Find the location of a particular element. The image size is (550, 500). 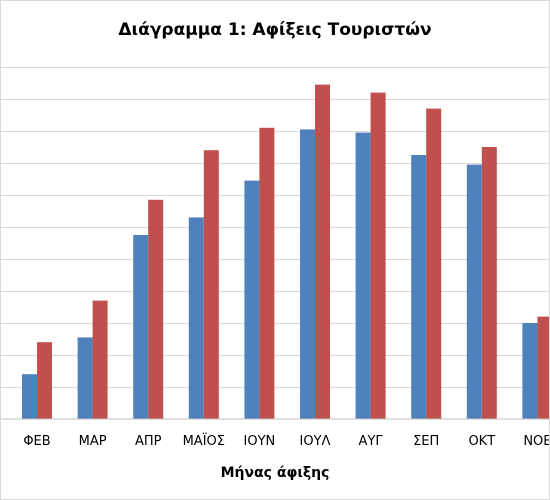

x-tick-labels: ΦΕΒ ΜΑΡ ΑΠΡ ΜΑΪΟΣ ΙΟΥΝ ΙΟΥΛ ΑΥΓ ΣΕΠ ΟΚΤ ΝΟΕ is located at coordinates (286, 441).